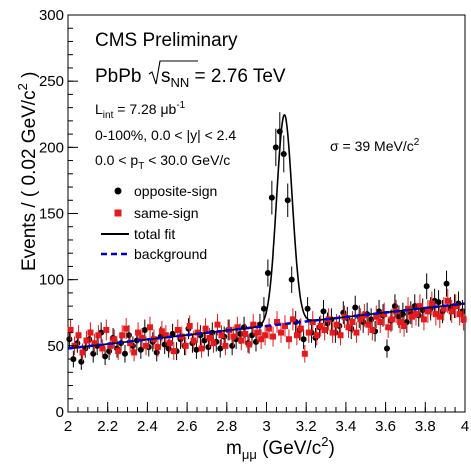 This screenshot has width=471, height=464. Describe the element at coordinates (144, 109) in the screenshot. I see `lumi-value: = 7.28 μb` at that location.